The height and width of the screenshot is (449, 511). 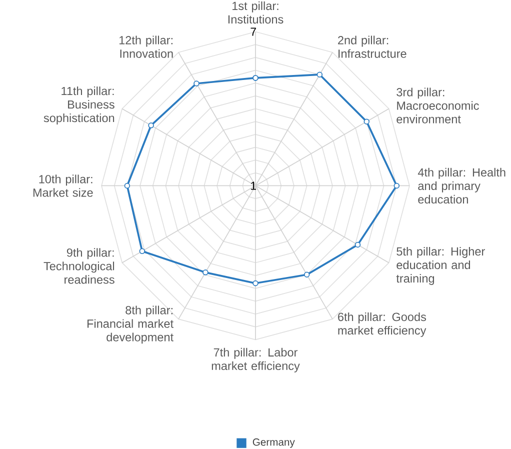 I want to click on spoke-label: 11th pillar: Business sophistication, so click(x=79, y=105).